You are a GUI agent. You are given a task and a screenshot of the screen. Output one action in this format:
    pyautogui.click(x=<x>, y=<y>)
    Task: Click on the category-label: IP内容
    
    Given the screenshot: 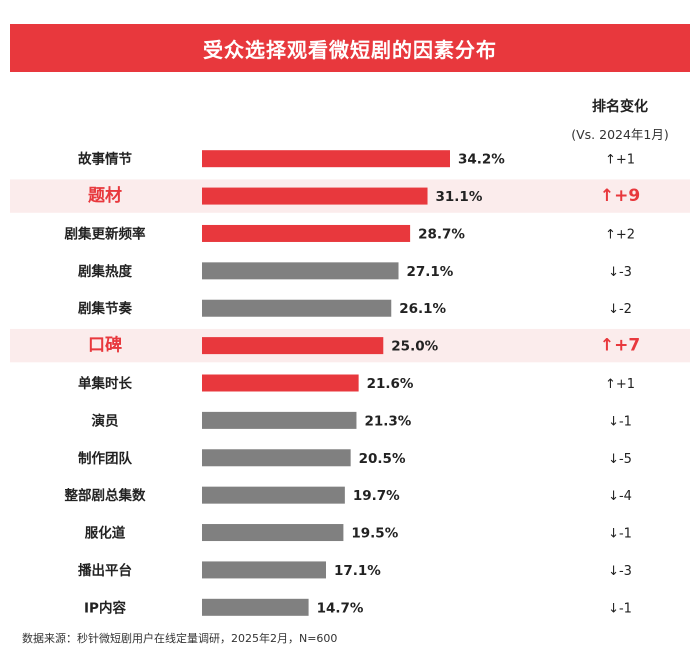 What is the action you would take?
    pyautogui.click(x=105, y=607)
    